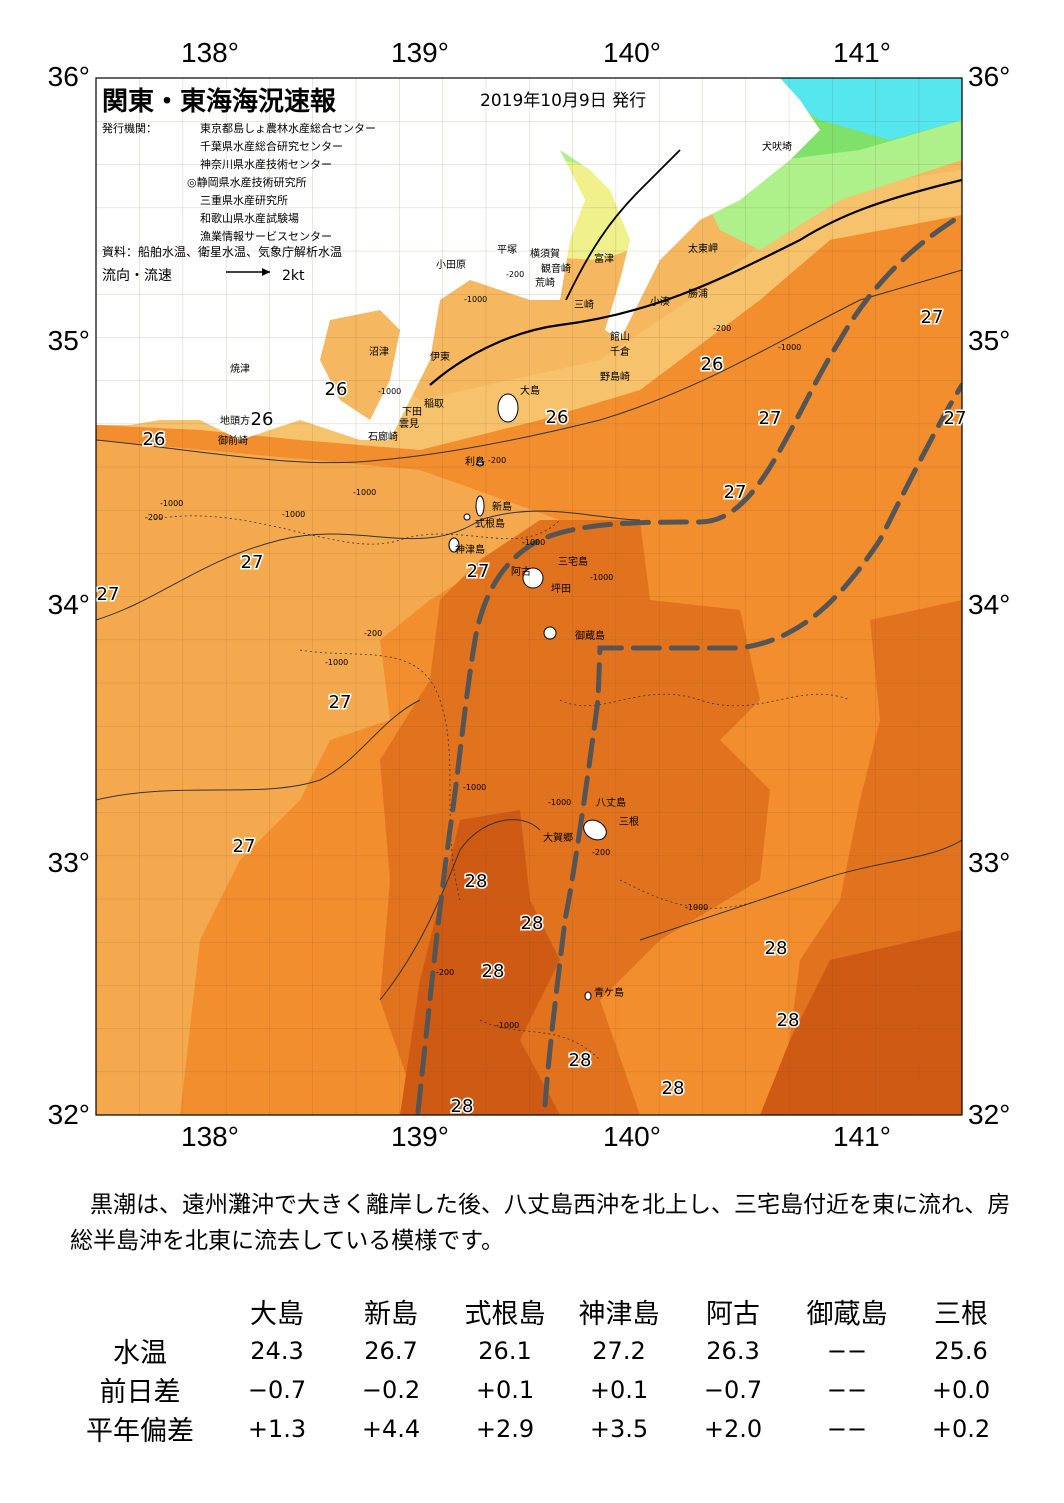 This screenshot has height=1503, width=1064. Describe the element at coordinates (539, 1389) in the screenshot. I see `table-row: 前日差 −0.7 −0.2 +0.1 +0.1 −0.7 −− +0.0` at that location.